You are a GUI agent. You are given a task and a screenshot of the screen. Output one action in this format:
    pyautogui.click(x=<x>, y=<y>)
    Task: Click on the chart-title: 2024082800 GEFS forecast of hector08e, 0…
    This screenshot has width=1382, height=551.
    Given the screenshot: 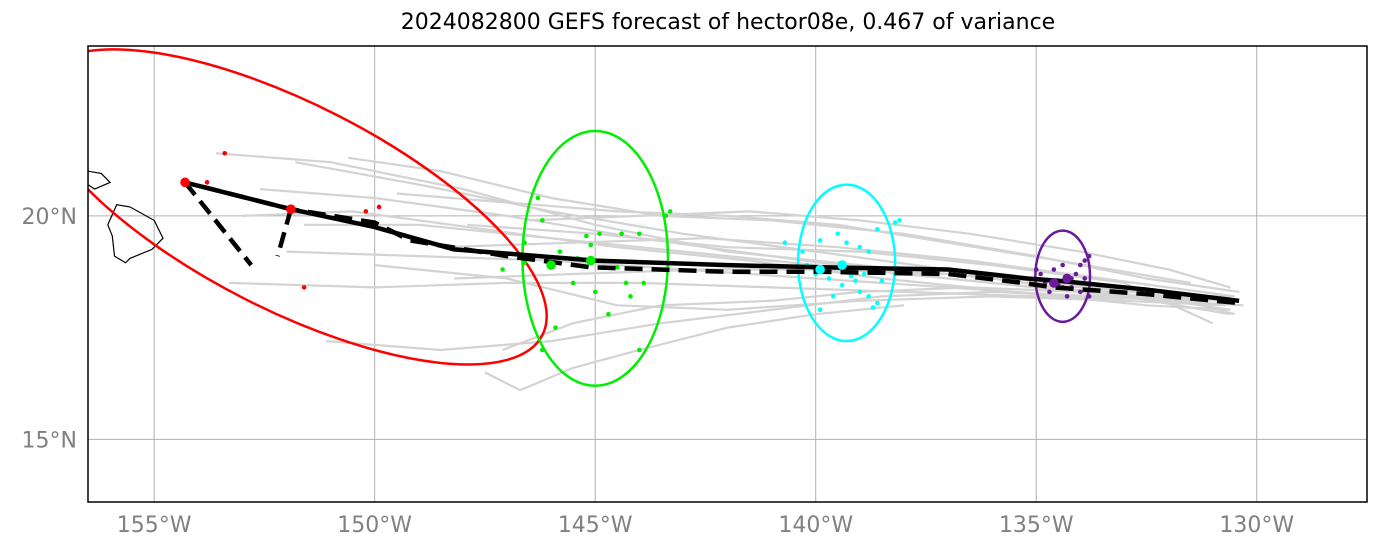 What is the action you would take?
    pyautogui.click(x=728, y=22)
    